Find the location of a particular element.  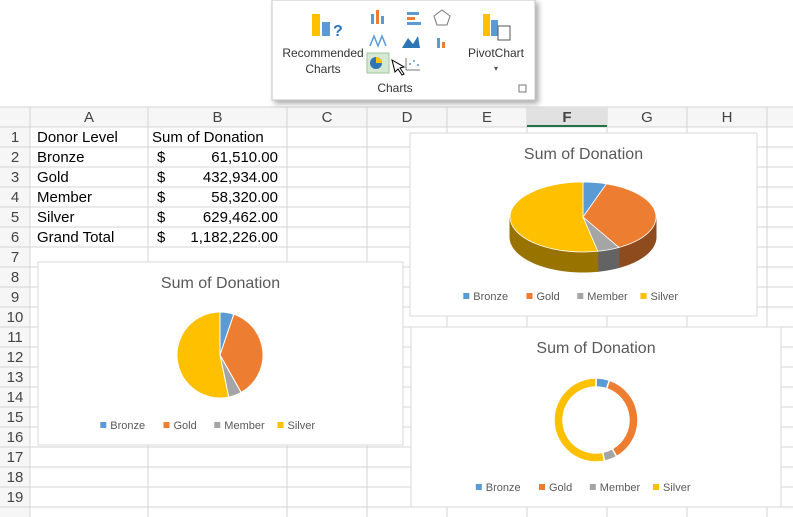

column-header: A is located at coordinates (89, 117).